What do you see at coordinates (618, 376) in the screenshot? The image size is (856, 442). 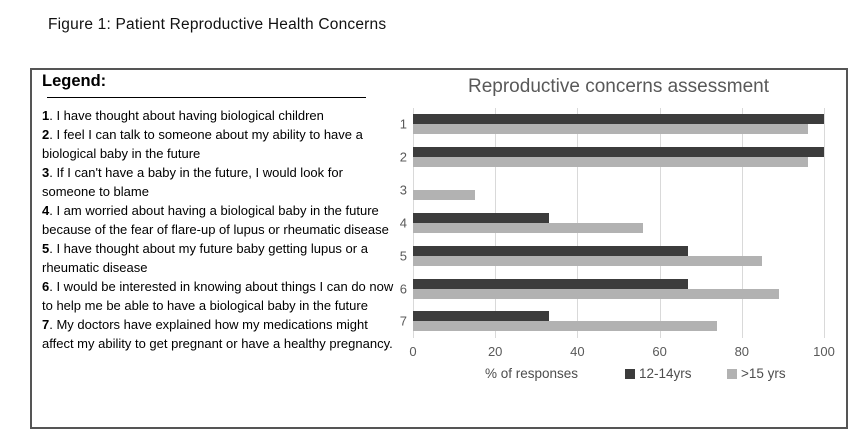 I see `chart-footer: % of responses 12-14yrs >15 yrs` at bounding box center [618, 376].